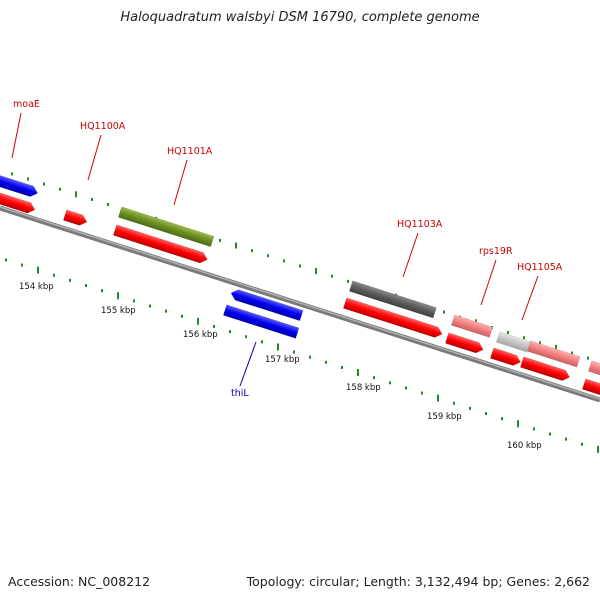  Describe the element at coordinates (282, 360) in the screenshot. I see `scale-label: 157 kbp` at that location.